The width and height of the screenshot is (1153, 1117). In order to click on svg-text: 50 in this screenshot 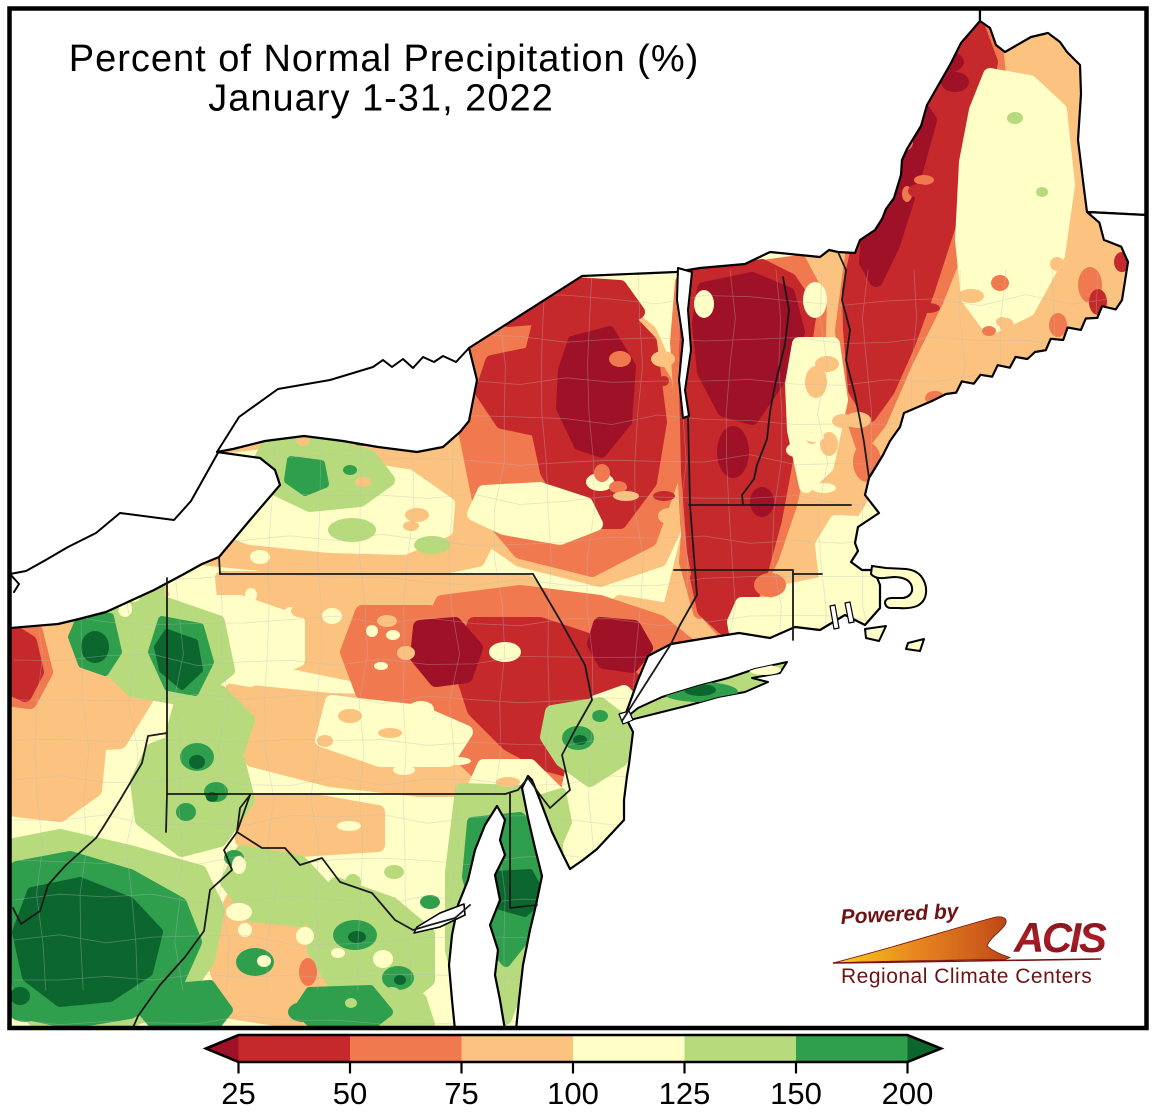, I will do `click(350, 1093)`.